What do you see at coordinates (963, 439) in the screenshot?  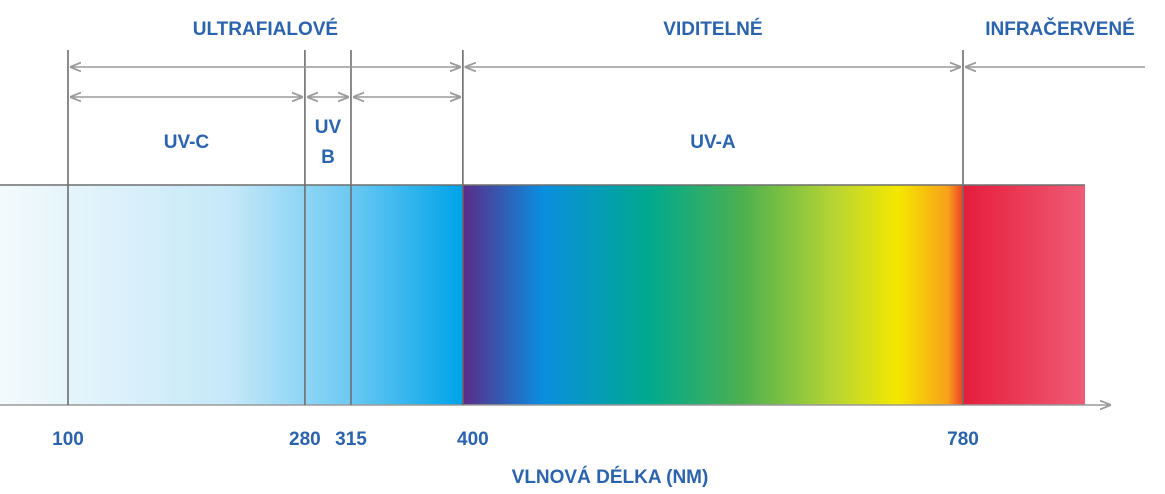 I see `tick-label: 780` at bounding box center [963, 439].